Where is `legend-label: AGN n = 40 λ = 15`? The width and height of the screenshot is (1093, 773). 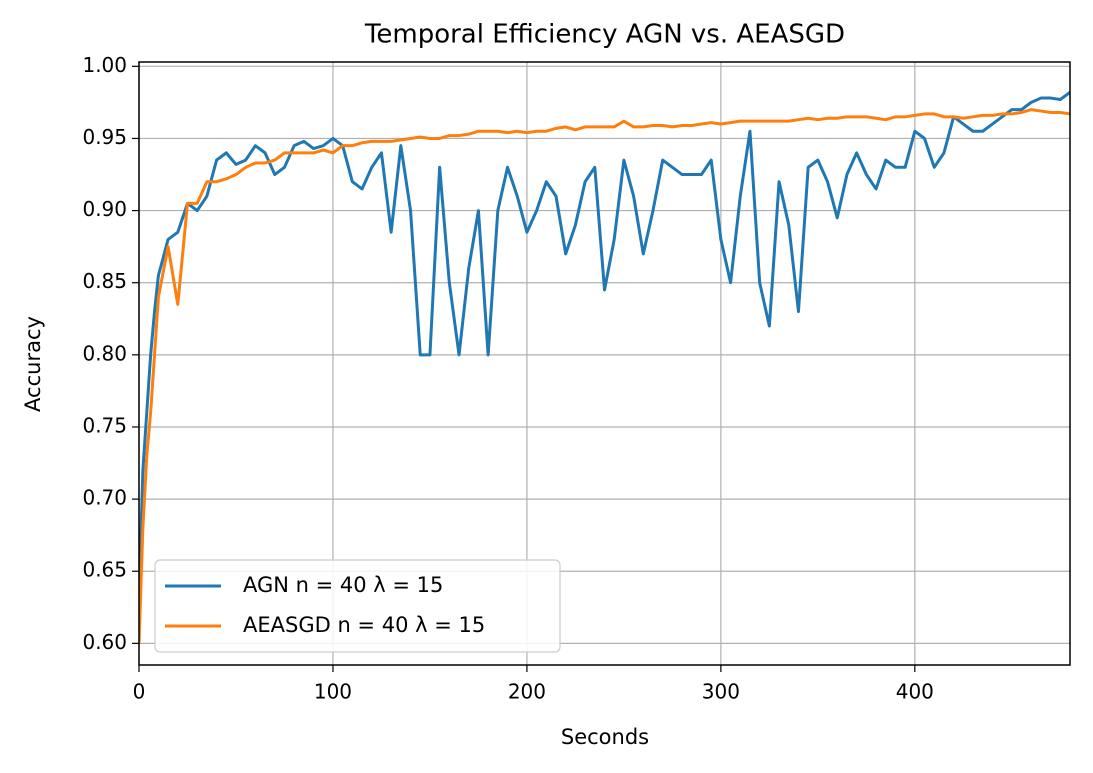
legend-label: AGN n = 40 λ = 15 is located at coordinates (343, 585).